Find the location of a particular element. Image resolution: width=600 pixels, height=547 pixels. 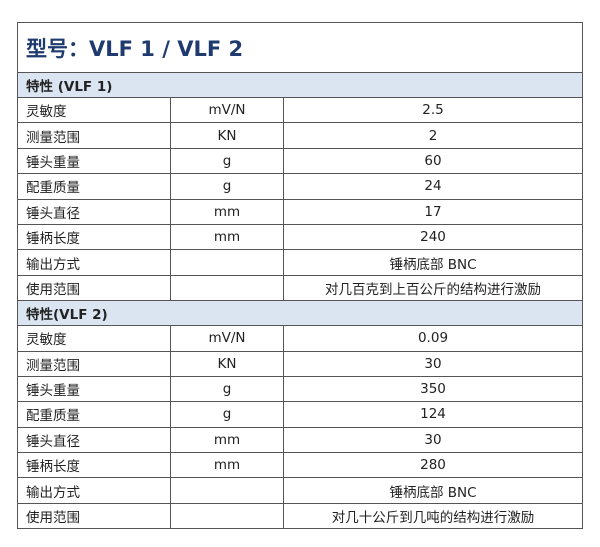

table-row: 锤头直径 mm 17 is located at coordinates (300, 211).